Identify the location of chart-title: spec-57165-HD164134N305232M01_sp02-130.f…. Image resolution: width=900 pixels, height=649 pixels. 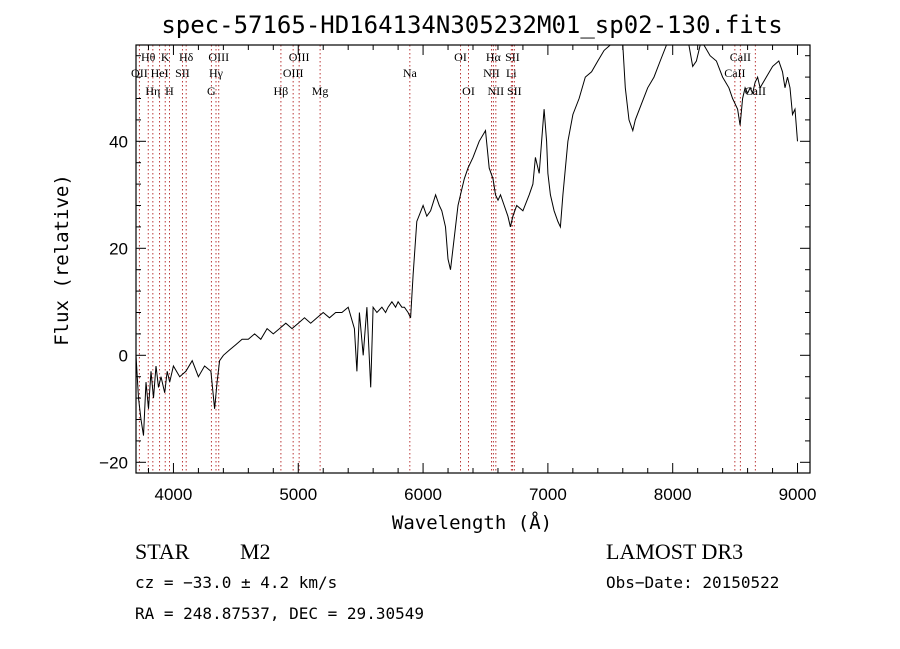
(471, 25).